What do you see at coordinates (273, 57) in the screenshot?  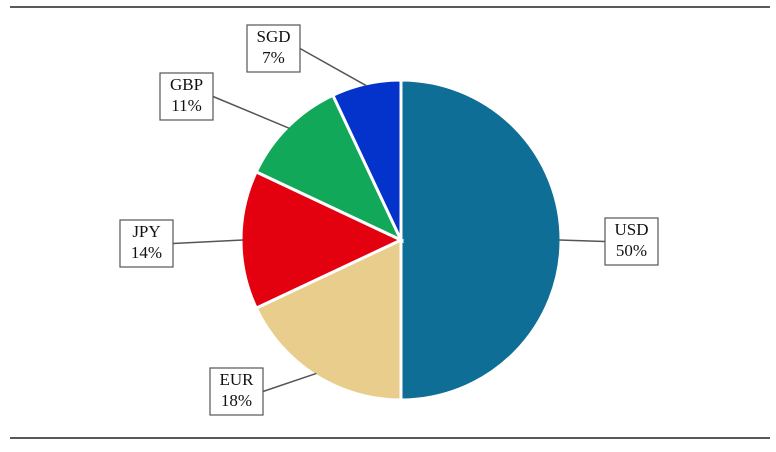 I see `value-label: 7%` at bounding box center [273, 57].